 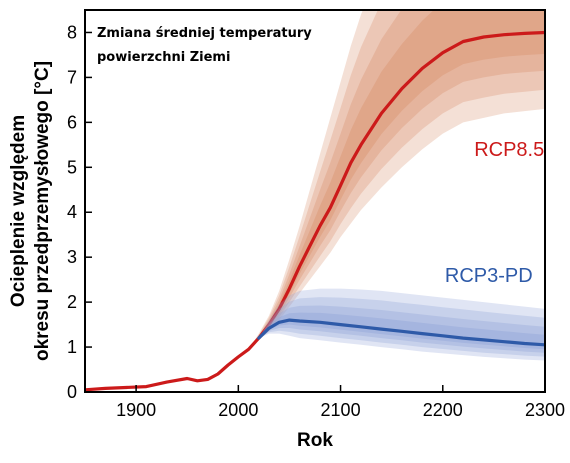 I want to click on x-axis-title: Rok, so click(x=315, y=440).